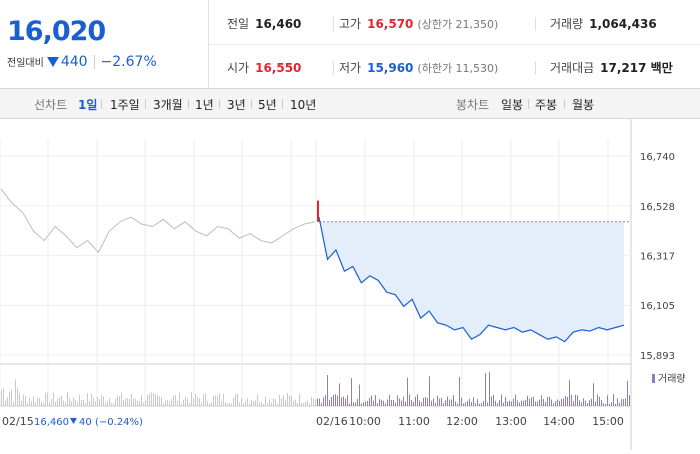  Describe the element at coordinates (88, 105) in the screenshot. I see `tab-1d: 1일` at that location.